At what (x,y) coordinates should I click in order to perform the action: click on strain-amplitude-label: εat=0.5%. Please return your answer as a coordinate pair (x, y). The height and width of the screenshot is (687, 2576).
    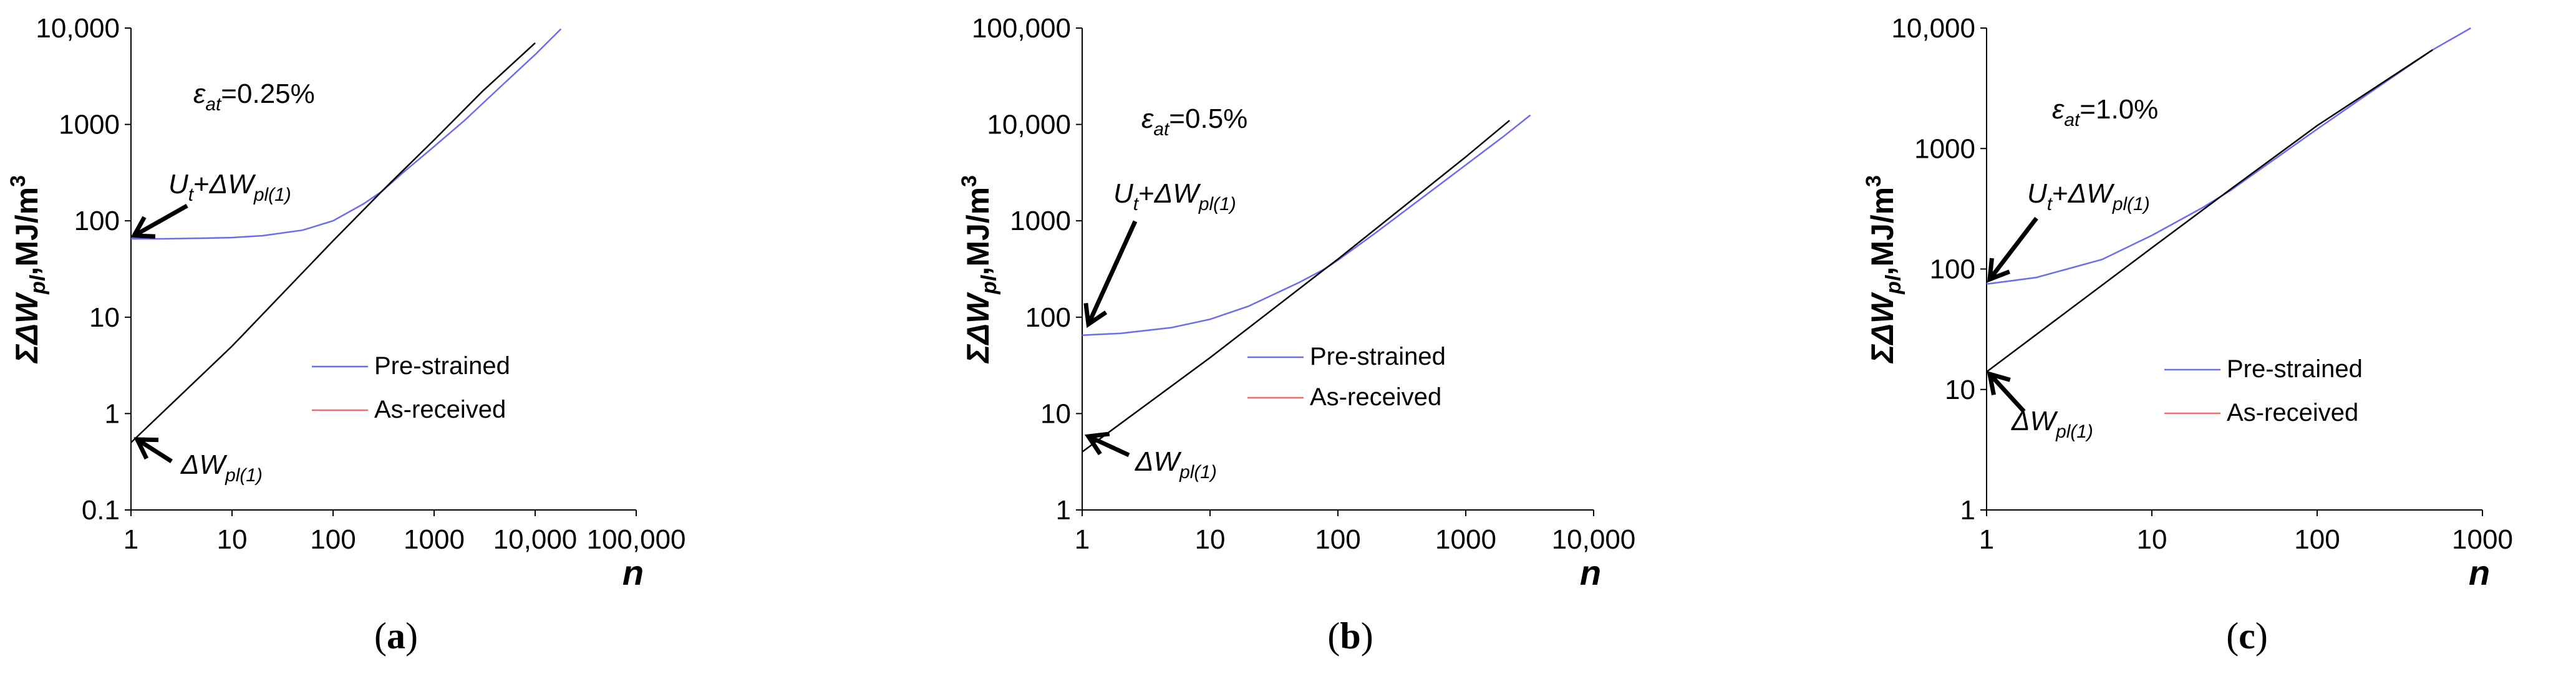
    Looking at the image, I should click on (1194, 121).